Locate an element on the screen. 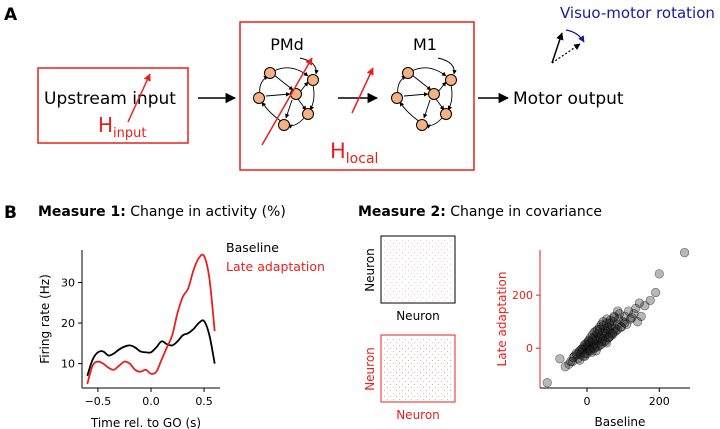  series-line-late-adaptation is located at coordinates (151, 319).